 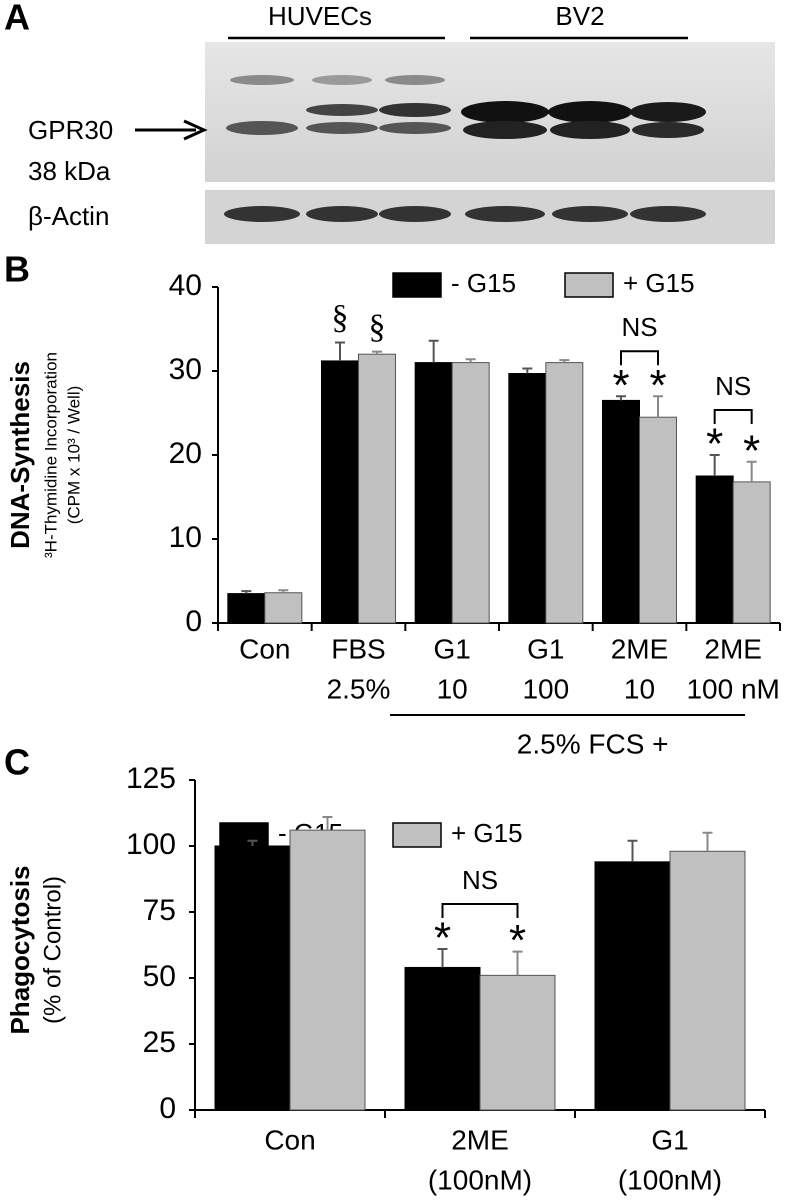 What do you see at coordinates (52, 950) in the screenshot?
I see `y-axis-subtitle: (% of Control)` at bounding box center [52, 950].